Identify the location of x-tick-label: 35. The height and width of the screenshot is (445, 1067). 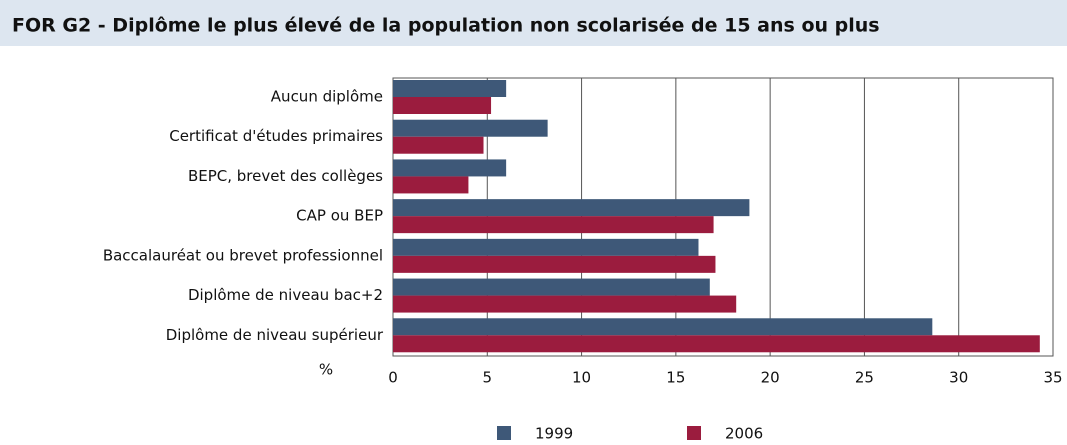
(1052, 378).